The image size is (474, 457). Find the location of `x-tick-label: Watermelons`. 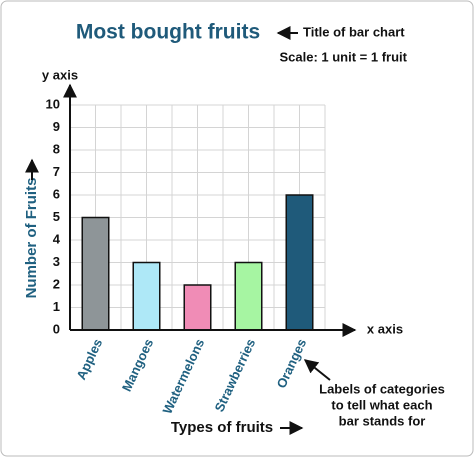

x-tick-label: Watermelons is located at coordinates (183, 376).